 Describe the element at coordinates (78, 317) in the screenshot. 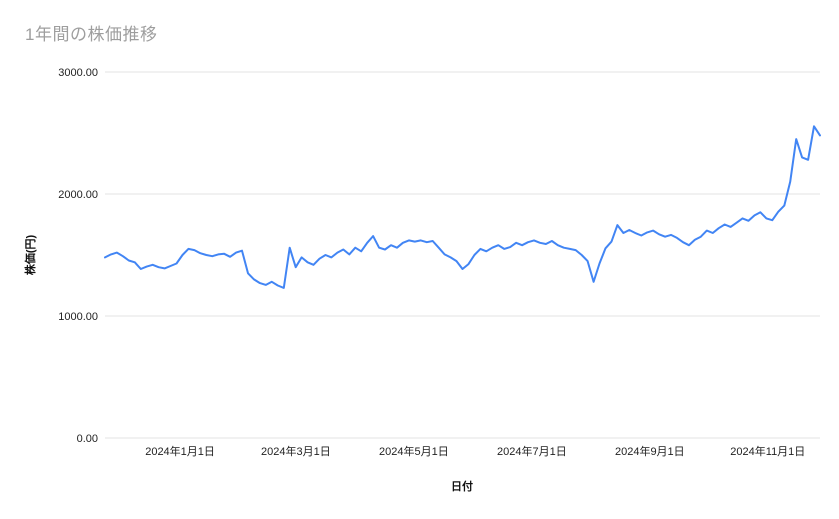

I see `y-tick-label: 1000.00` at that location.